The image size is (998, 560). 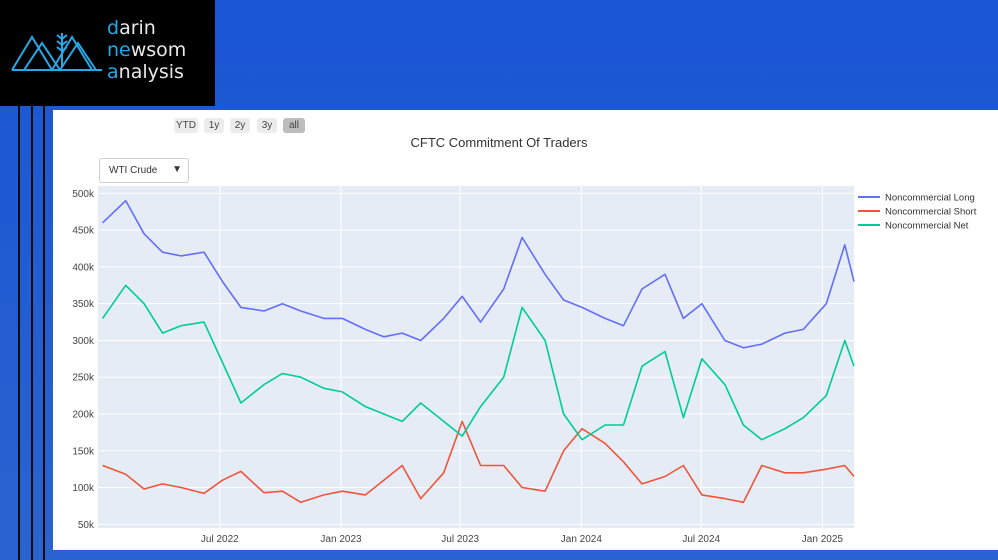 What do you see at coordinates (931, 212) in the screenshot?
I see `legend-label: Noncommercial Short` at bounding box center [931, 212].